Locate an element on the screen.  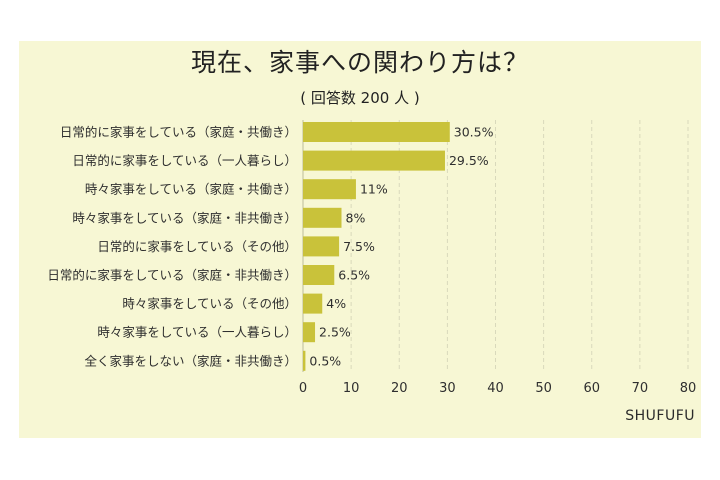
value-labels: 30.5% 29.5% 11% 8% 7.5% 6.5% 4% 2.5% 0.5% is located at coordinates (401, 247).